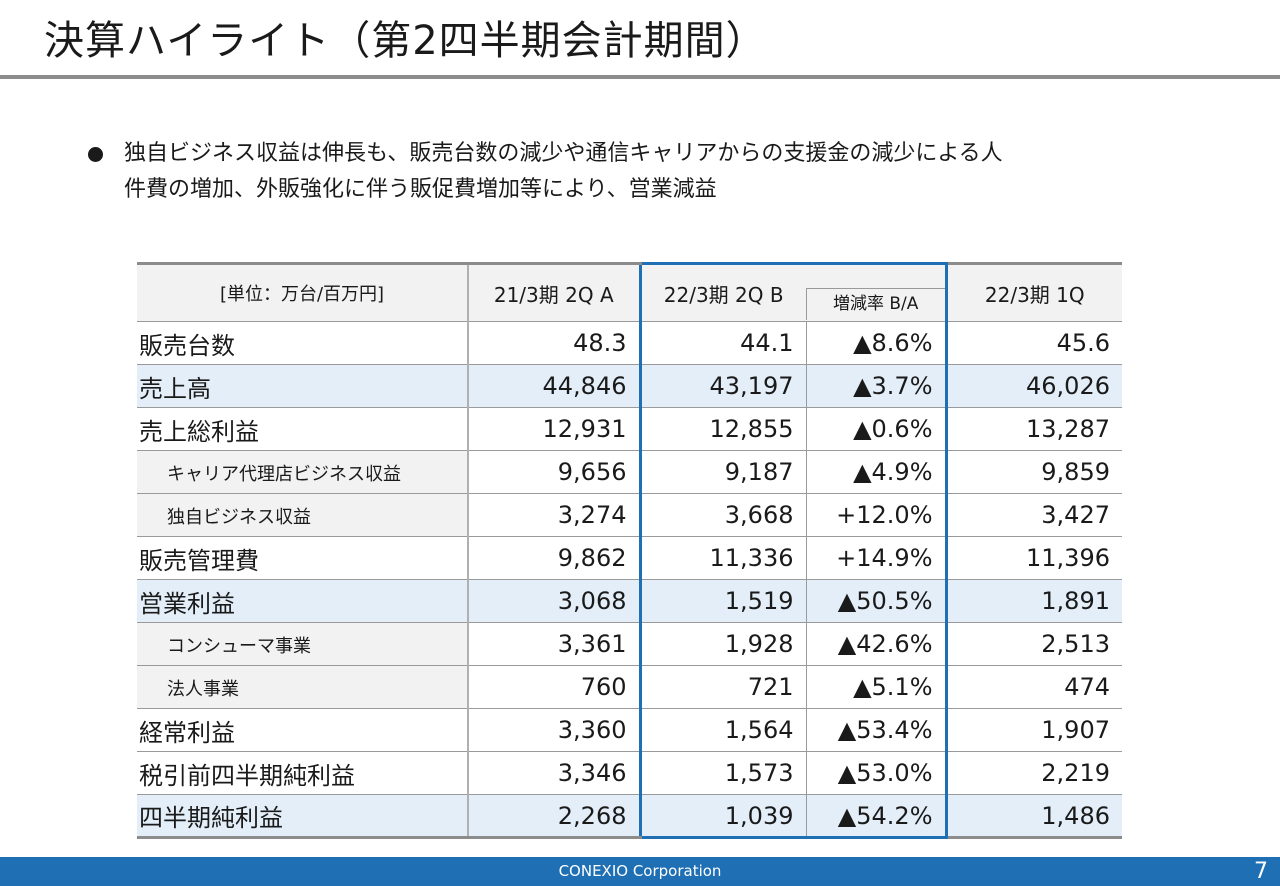  Describe the element at coordinates (563, 153) in the screenshot. I see `bullet-line-1: 独自ビジネス収益は伸長も、販売台数の減少や通信キャリアからの支援金の減少による人` at that location.